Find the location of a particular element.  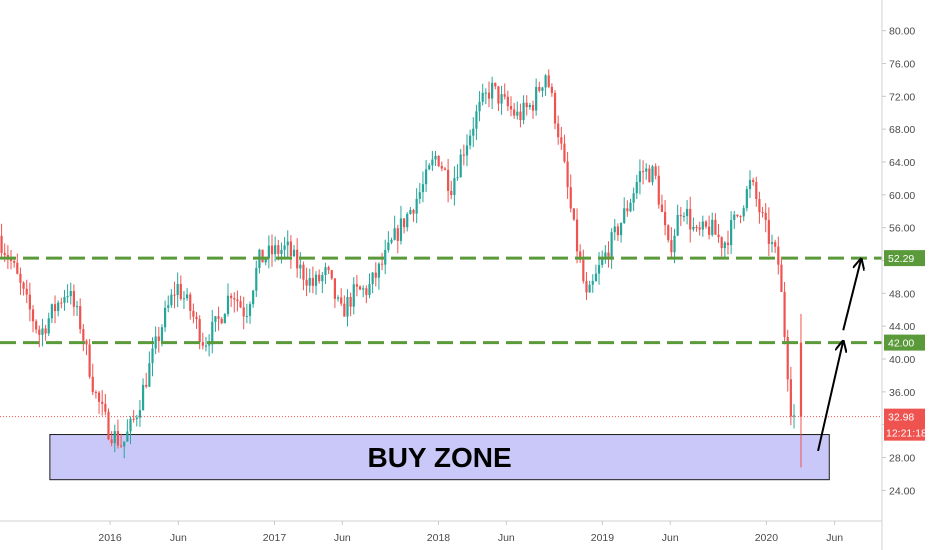

time-axis: 2016 Jun 2017 Jun 2018 Jun 2019 Jun 2020 Jun is located at coordinates (470, 532).